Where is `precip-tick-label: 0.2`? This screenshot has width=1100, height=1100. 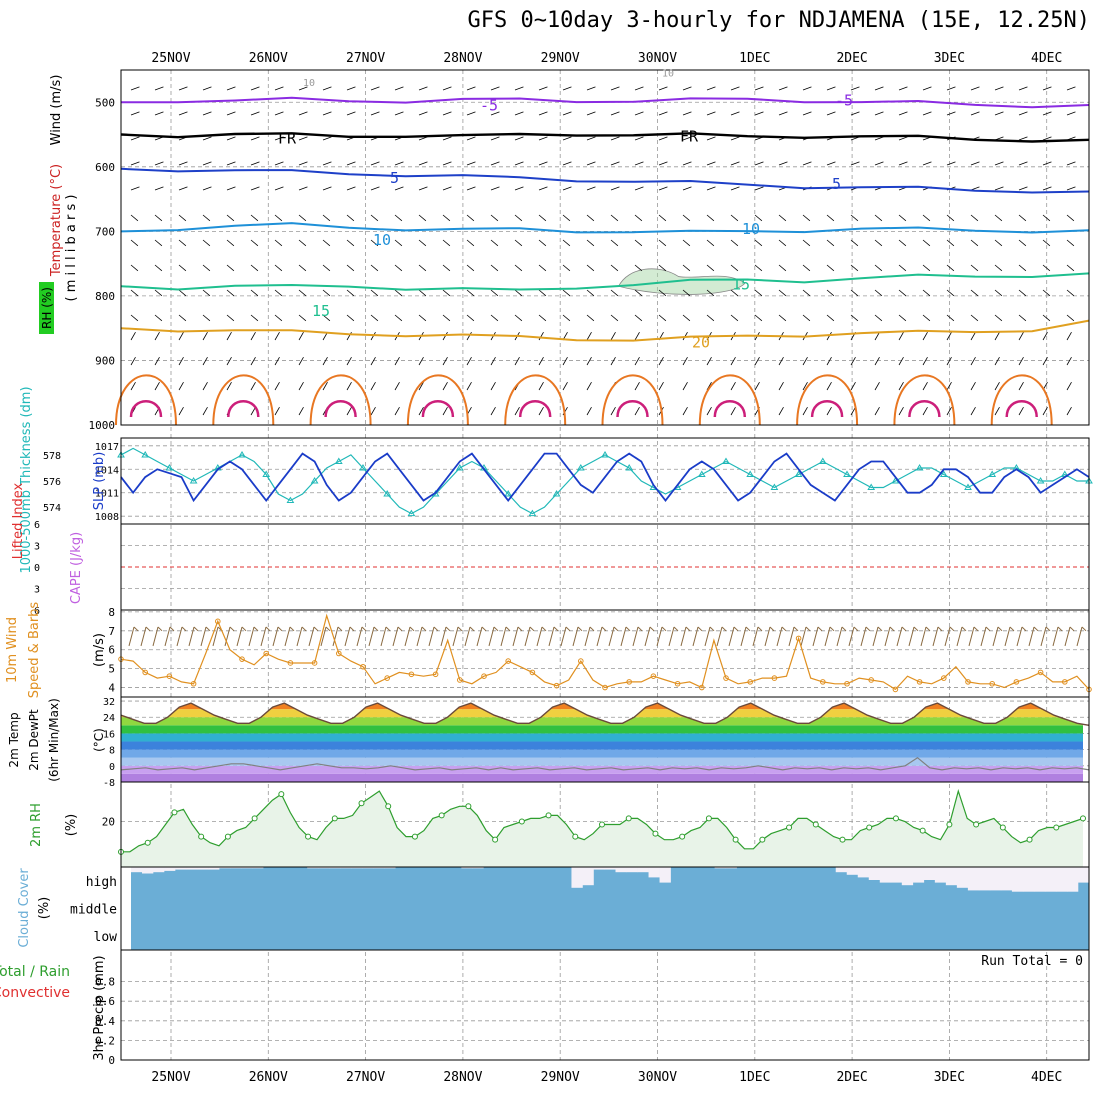
precip-tick-label: 0.2 is located at coordinates (105, 1040).